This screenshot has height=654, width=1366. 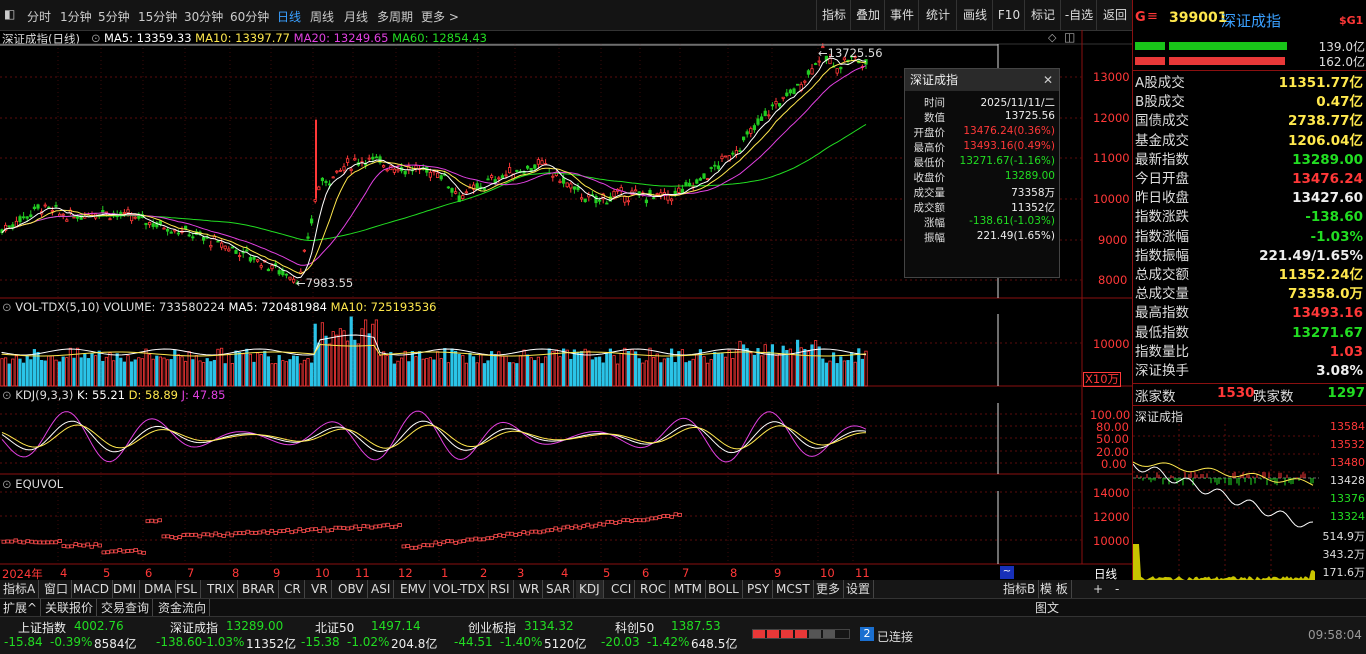 What do you see at coordinates (39, 17) in the screenshot?
I see `period-tab-fenshi: 分时` at bounding box center [39, 17].